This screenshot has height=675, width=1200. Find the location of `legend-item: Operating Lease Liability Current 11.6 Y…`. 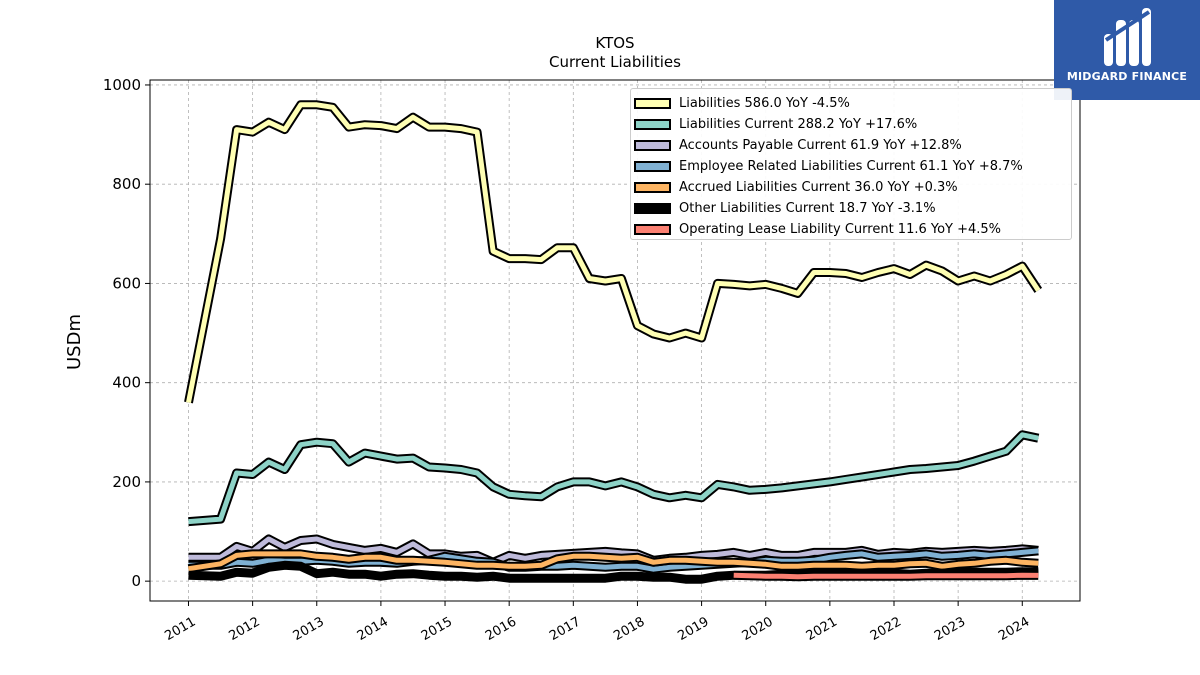

legend-item: Operating Lease Liability Current 11.6 Y… is located at coordinates (851, 229).